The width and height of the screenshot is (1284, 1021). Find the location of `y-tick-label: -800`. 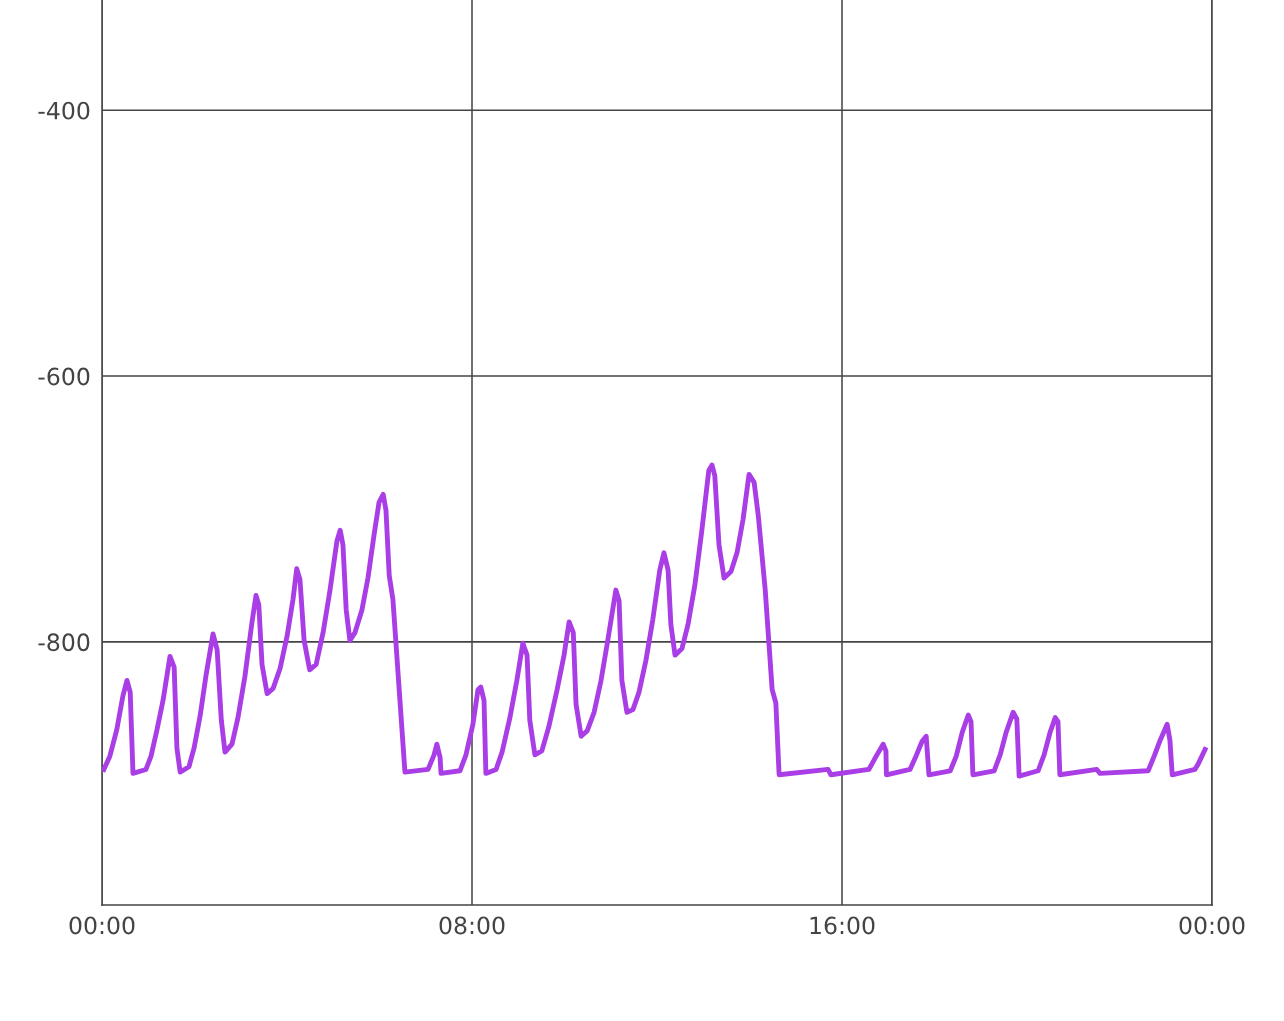

y-tick-label: -800 is located at coordinates (64, 642).